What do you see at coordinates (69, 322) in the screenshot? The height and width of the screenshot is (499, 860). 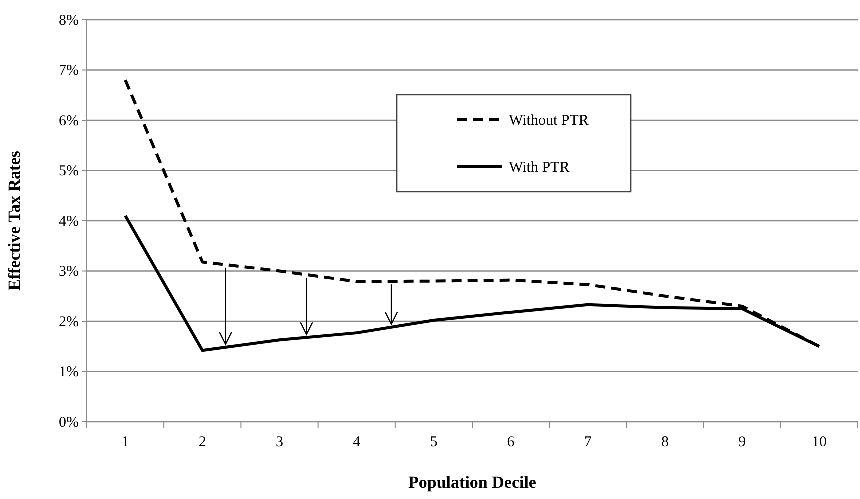 I see `y-tick-label: 2%` at bounding box center [69, 322].